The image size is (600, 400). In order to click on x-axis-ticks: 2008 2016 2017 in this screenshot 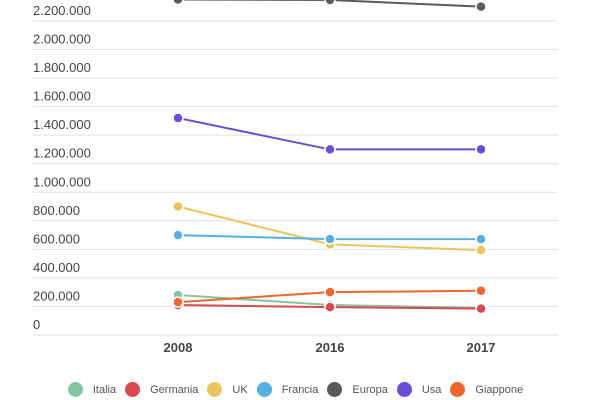, I will do `click(330, 347)`.